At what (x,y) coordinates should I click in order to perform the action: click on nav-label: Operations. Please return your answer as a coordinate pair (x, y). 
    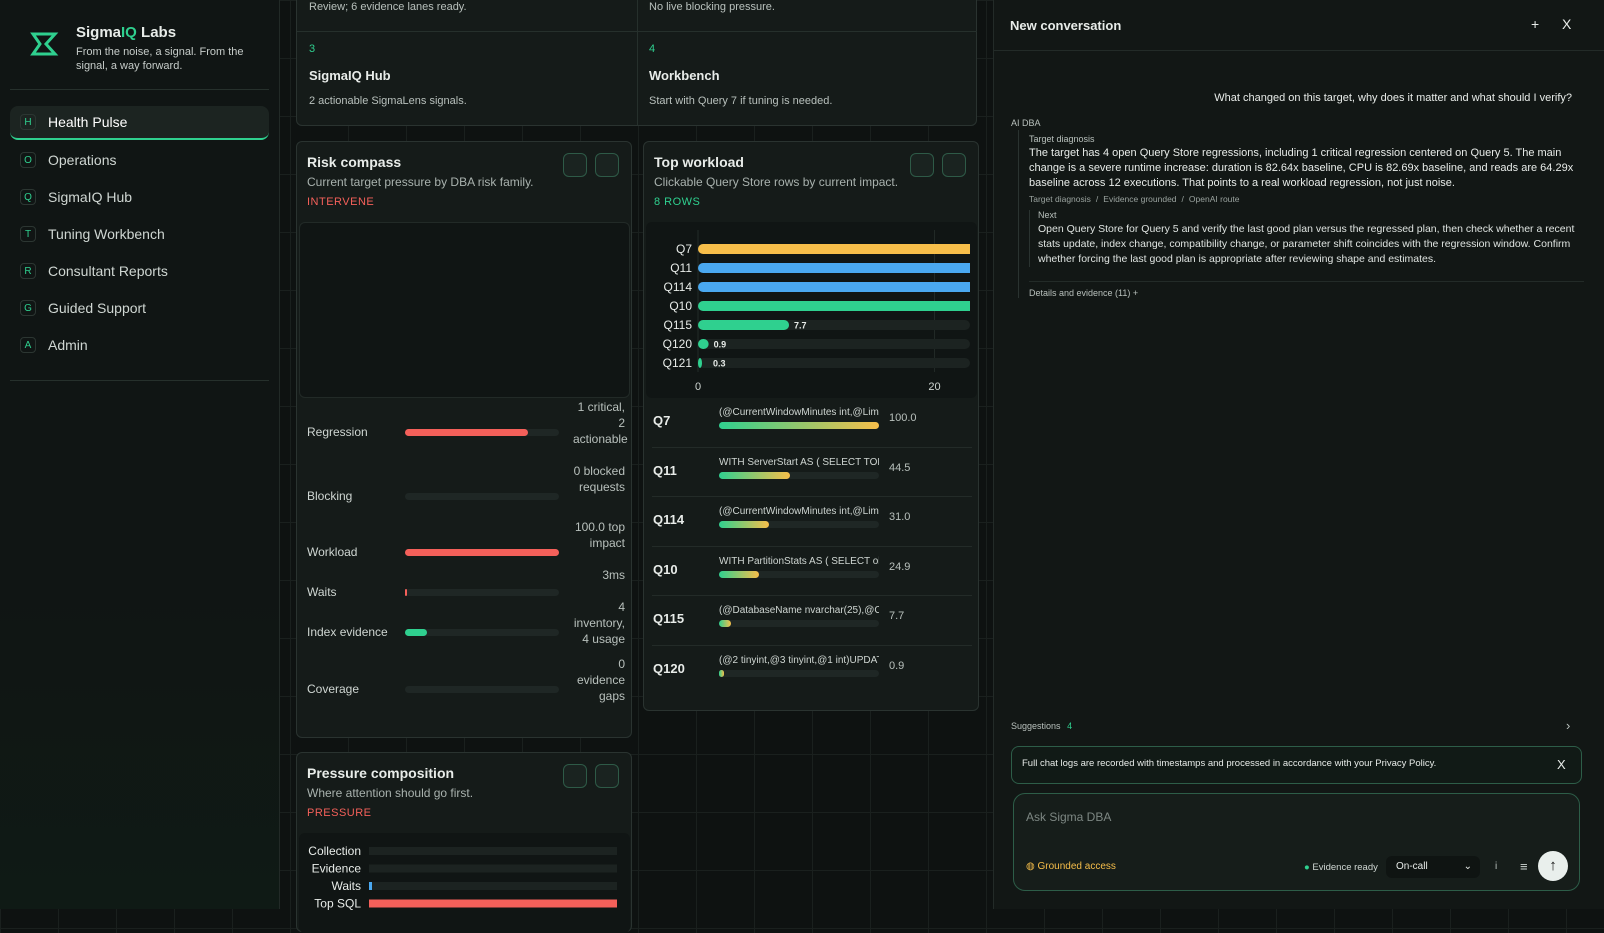
    Looking at the image, I should click on (82, 160).